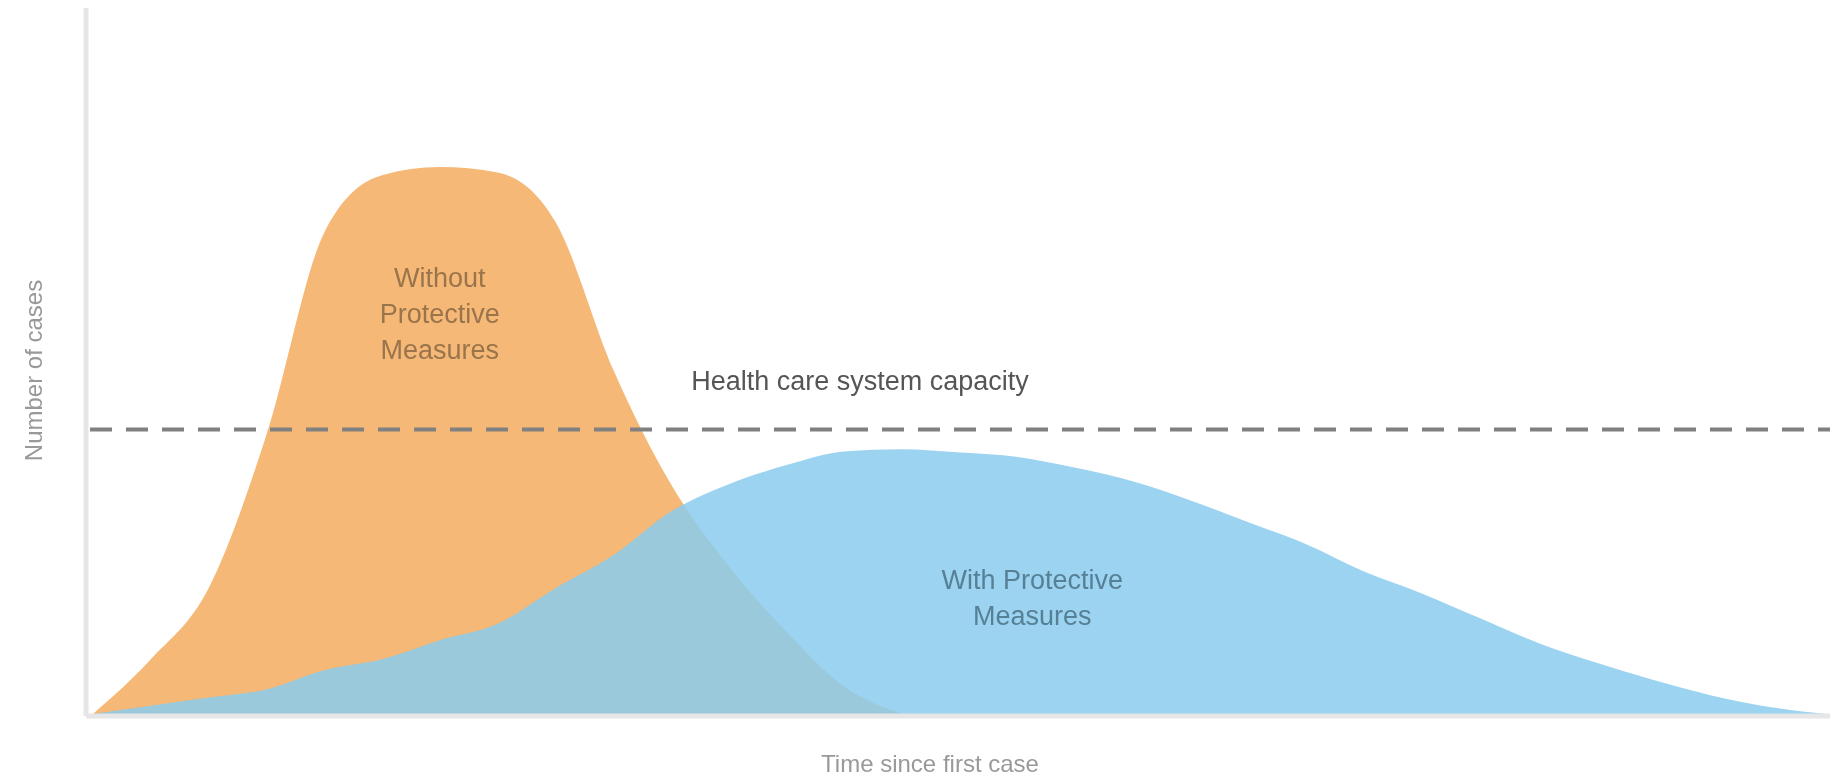 The width and height of the screenshot is (1830, 783). What do you see at coordinates (439, 314) in the screenshot?
I see `series-label: Without Protective Measures` at bounding box center [439, 314].